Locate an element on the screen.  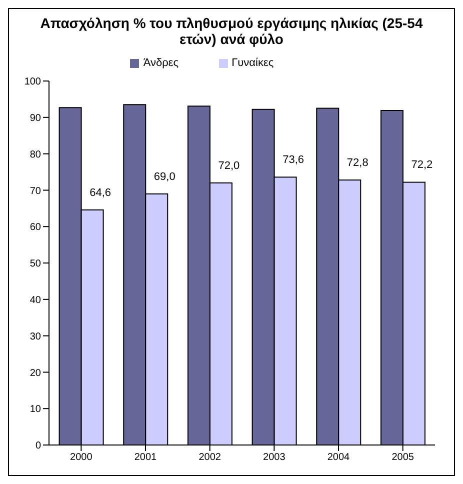
y-tick-label: 0 is located at coordinates (38, 446).